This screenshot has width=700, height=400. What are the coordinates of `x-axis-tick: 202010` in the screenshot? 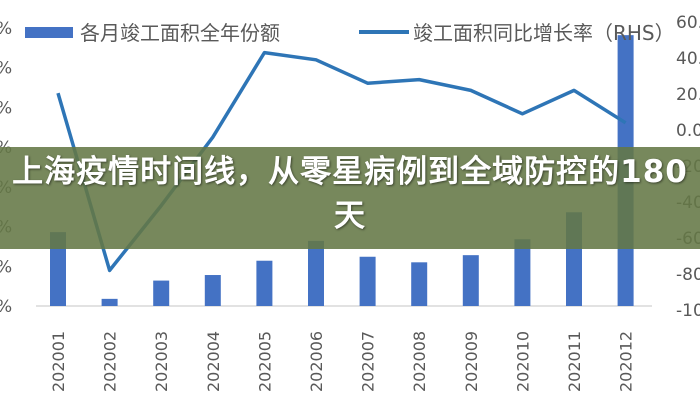 It's located at (522, 361).